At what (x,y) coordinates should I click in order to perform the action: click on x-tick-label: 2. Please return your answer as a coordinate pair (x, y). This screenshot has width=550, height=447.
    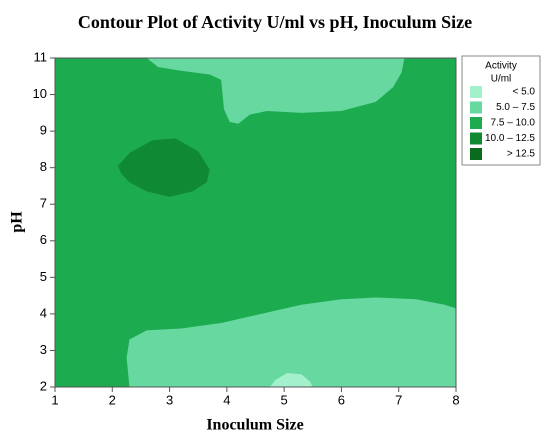
    Looking at the image, I should click on (112, 399).